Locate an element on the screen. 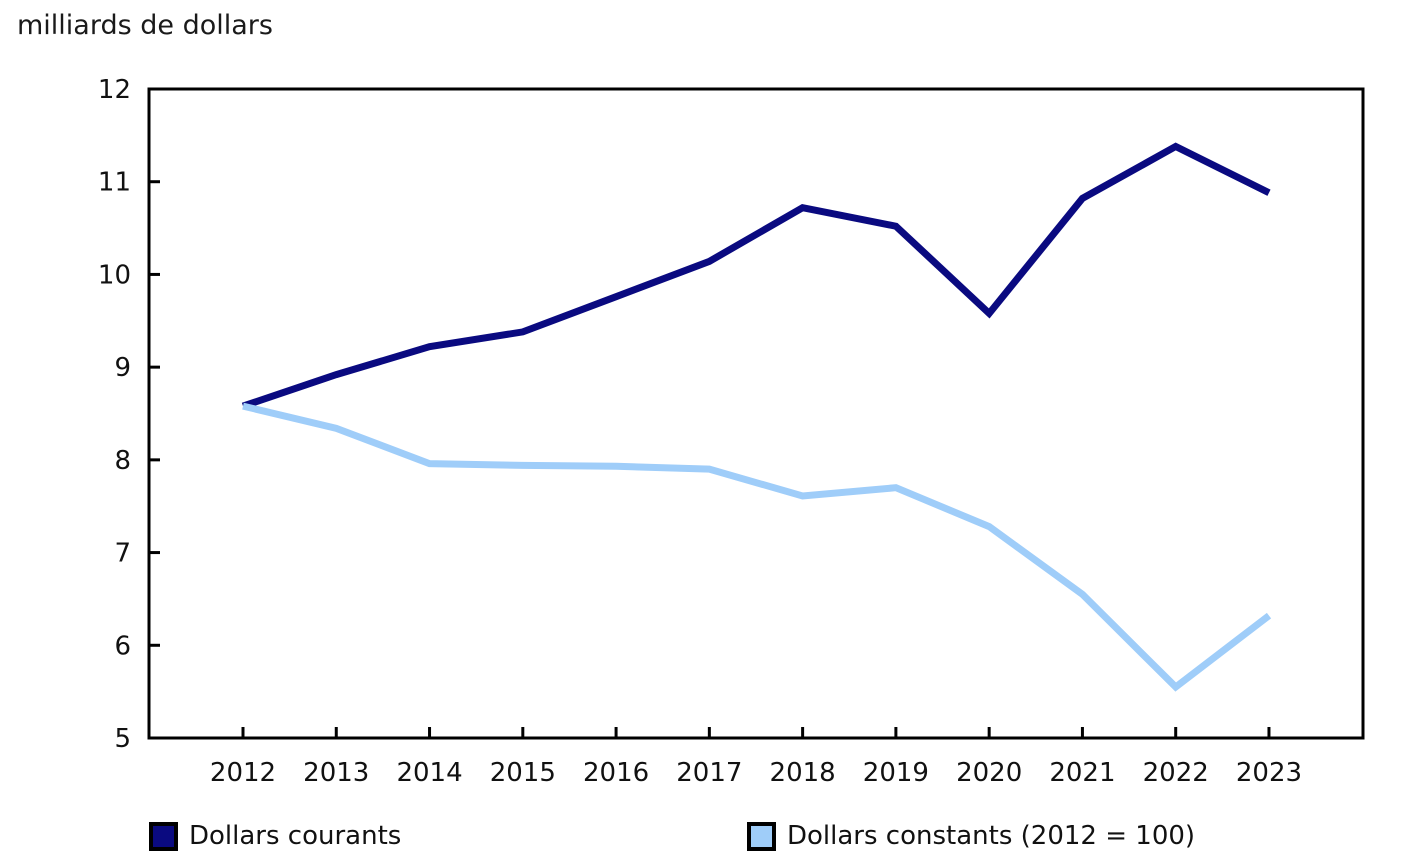  x-tick-label: 2019 is located at coordinates (896, 773).